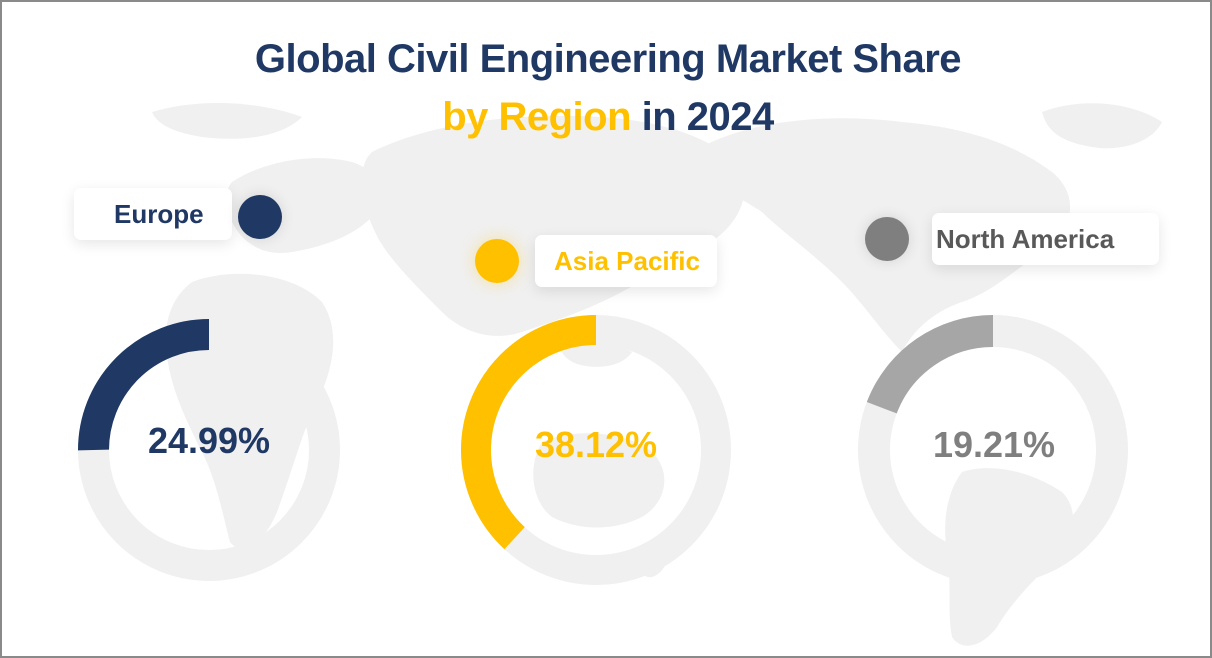 Image resolution: width=1212 pixels, height=658 pixels. What do you see at coordinates (209, 440) in the screenshot?
I see `value-label-europe: 24.99%` at bounding box center [209, 440].